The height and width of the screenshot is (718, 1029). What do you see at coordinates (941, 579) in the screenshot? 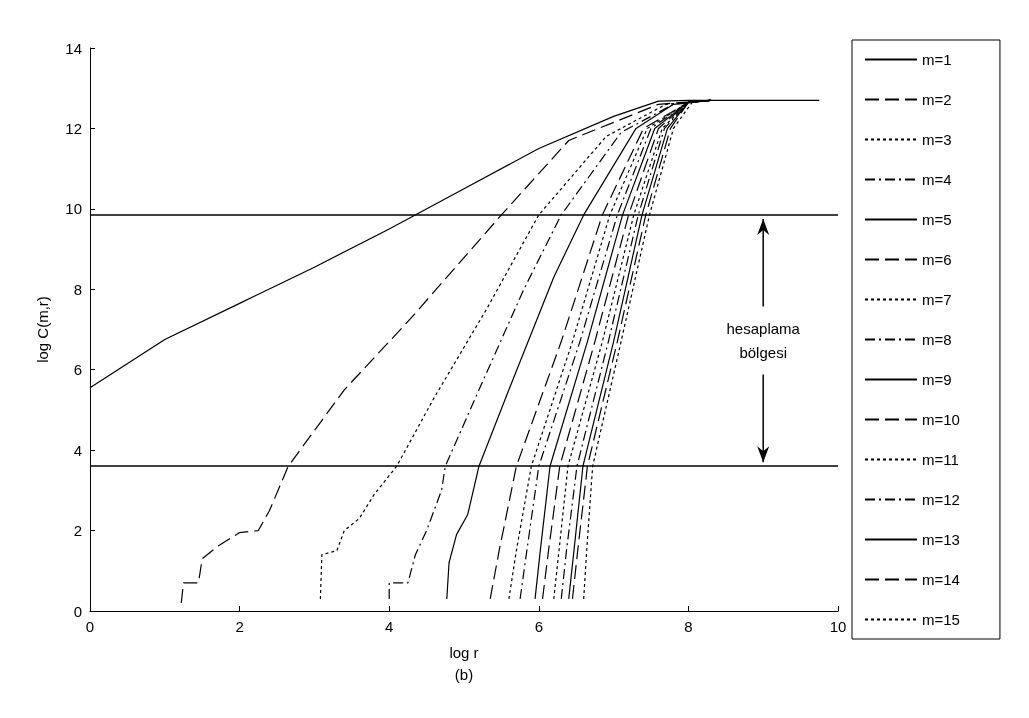
I see `legend-label: m=14` at bounding box center [941, 579].